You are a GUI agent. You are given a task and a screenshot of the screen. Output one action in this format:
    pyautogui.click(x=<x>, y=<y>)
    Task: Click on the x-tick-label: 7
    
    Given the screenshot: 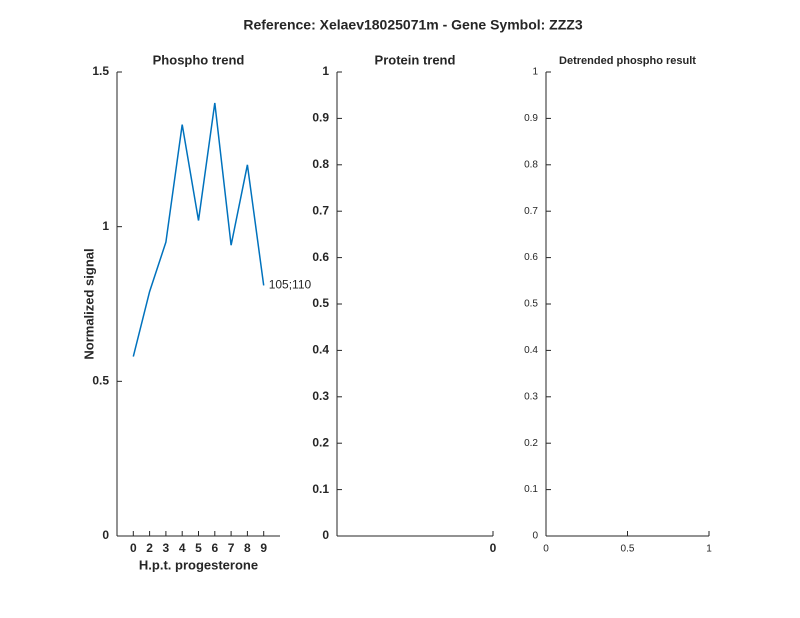 What is the action you would take?
    pyautogui.click(x=231, y=548)
    